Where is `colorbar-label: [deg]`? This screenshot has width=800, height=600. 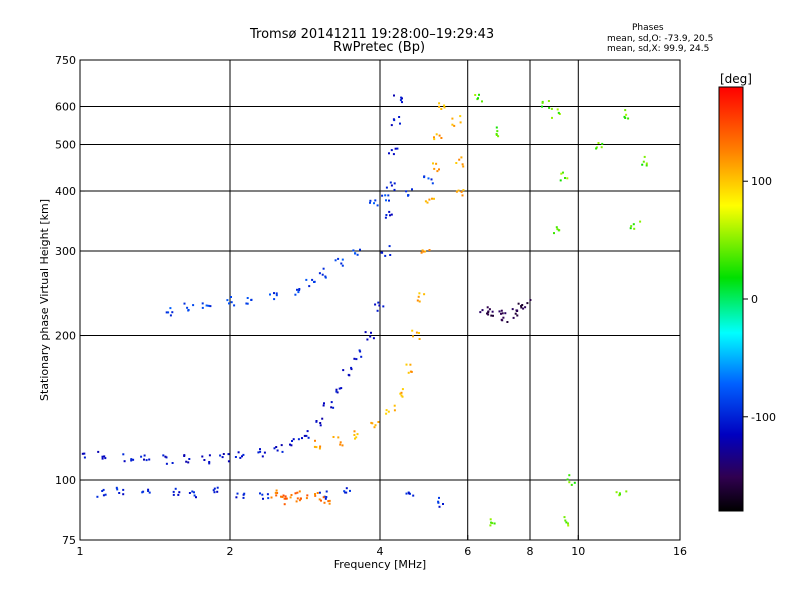 colorbar-label: [deg] is located at coordinates (736, 79).